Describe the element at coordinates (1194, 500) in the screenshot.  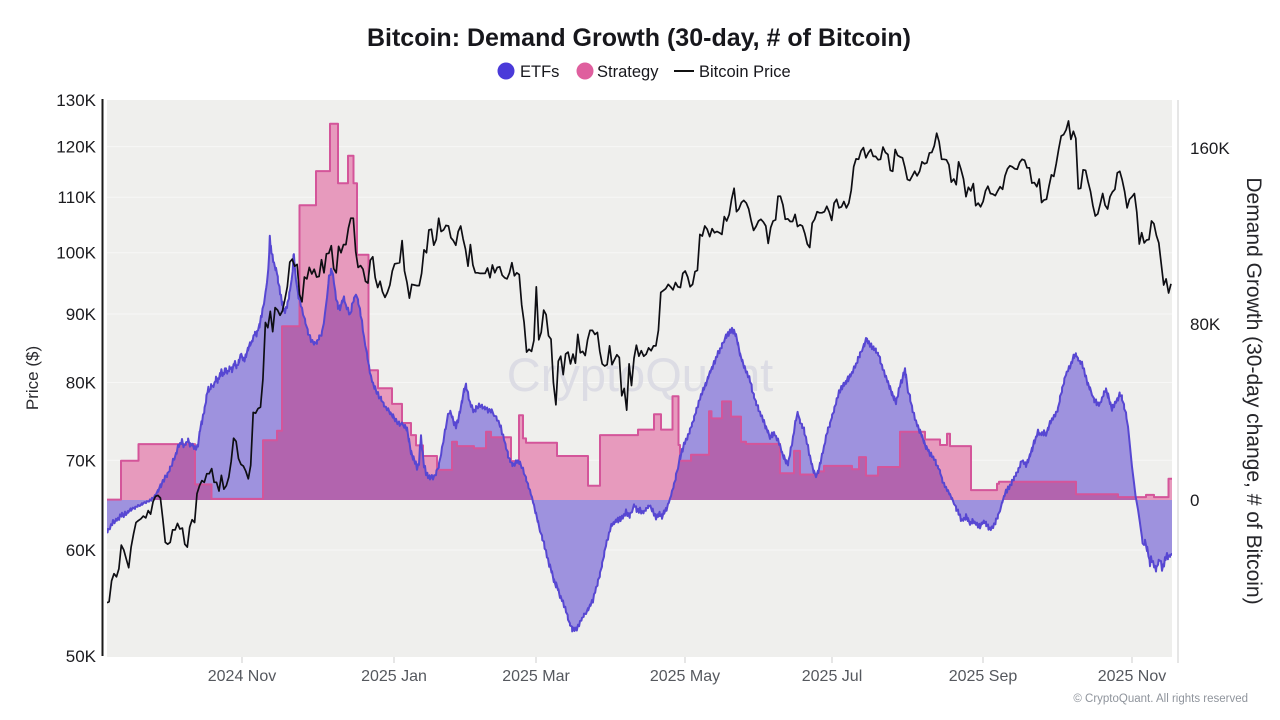
I see `svg-text: 0` at that location.